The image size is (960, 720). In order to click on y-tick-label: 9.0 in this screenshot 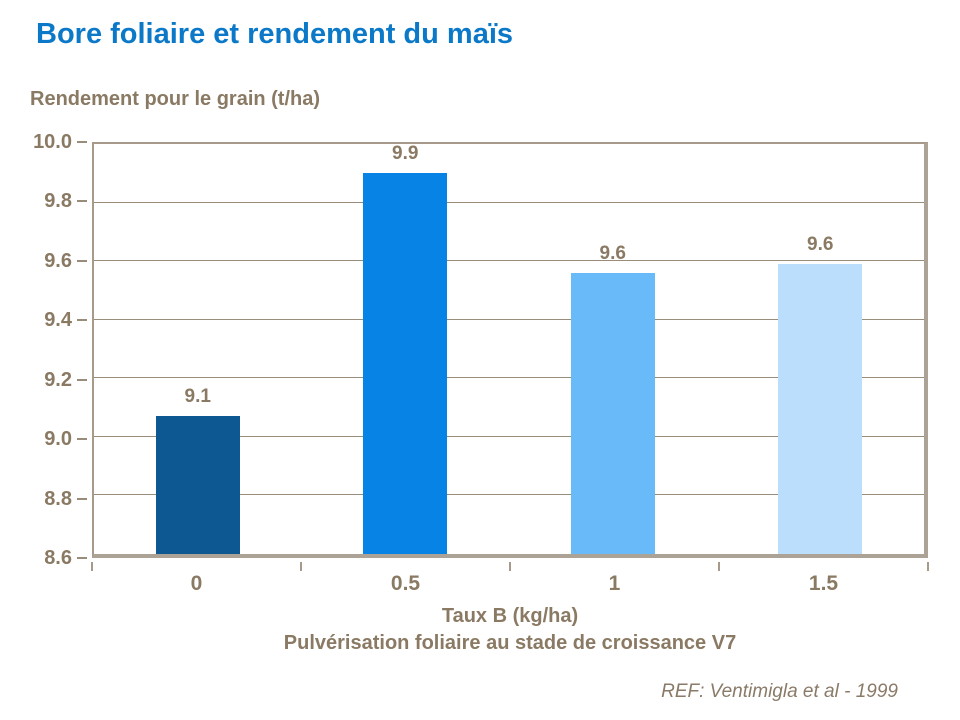, I will do `click(58, 439)`.